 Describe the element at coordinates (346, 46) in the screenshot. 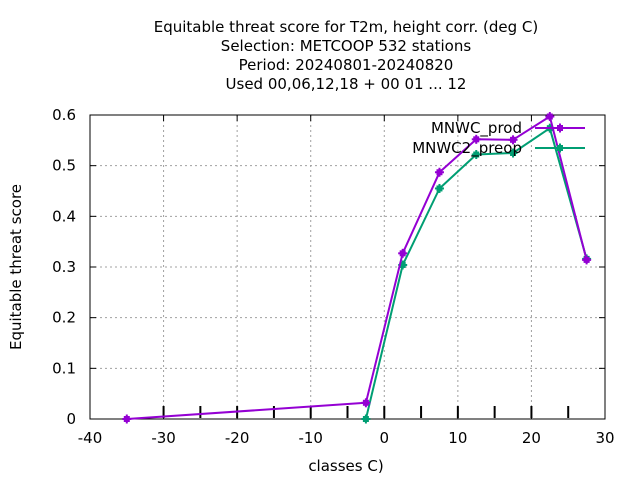

I see `title-line: Selection: METCOOP 532 stations` at that location.